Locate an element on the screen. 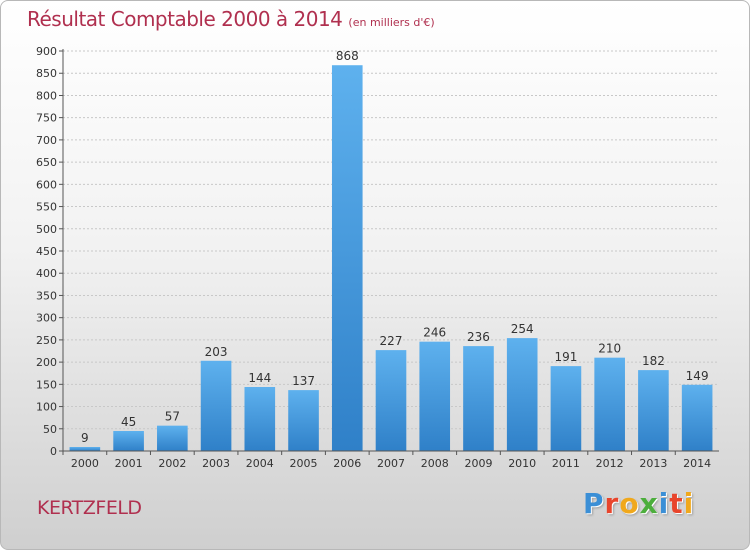 Image resolution: width=750 pixels, height=550 pixels. logo-letter: t is located at coordinates (676, 503).